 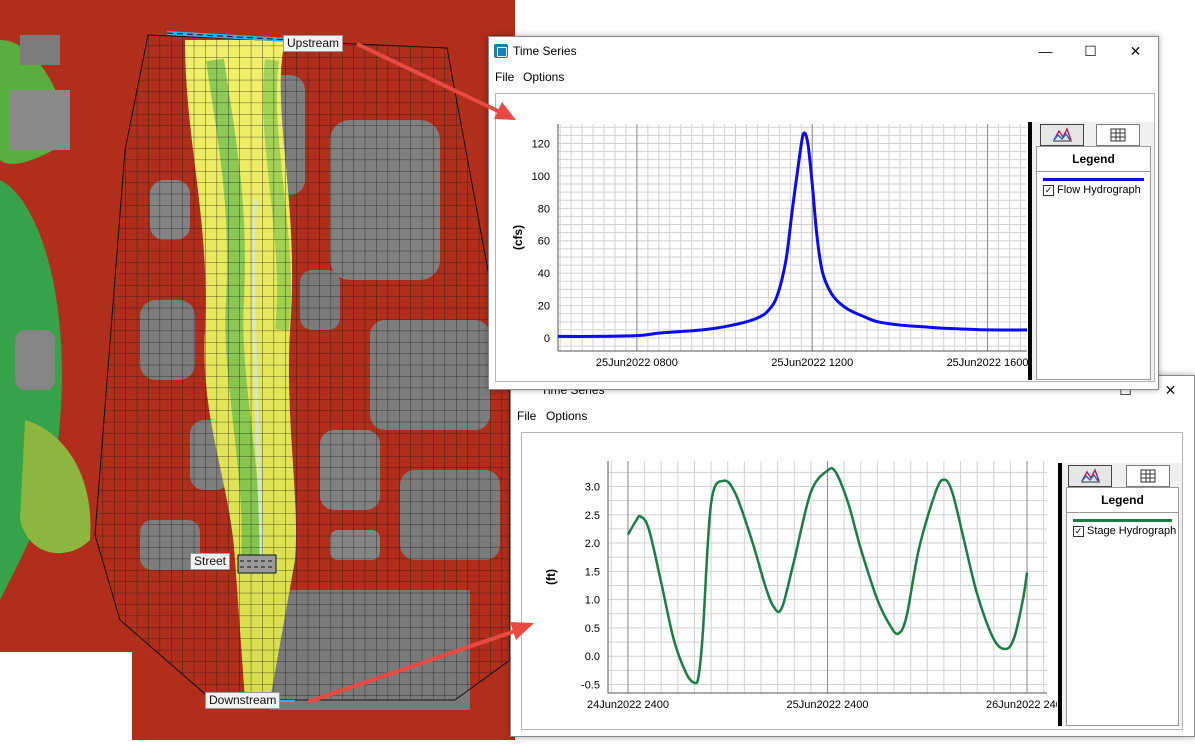 I want to click on y-tick-label: 40, so click(x=544, y=274).